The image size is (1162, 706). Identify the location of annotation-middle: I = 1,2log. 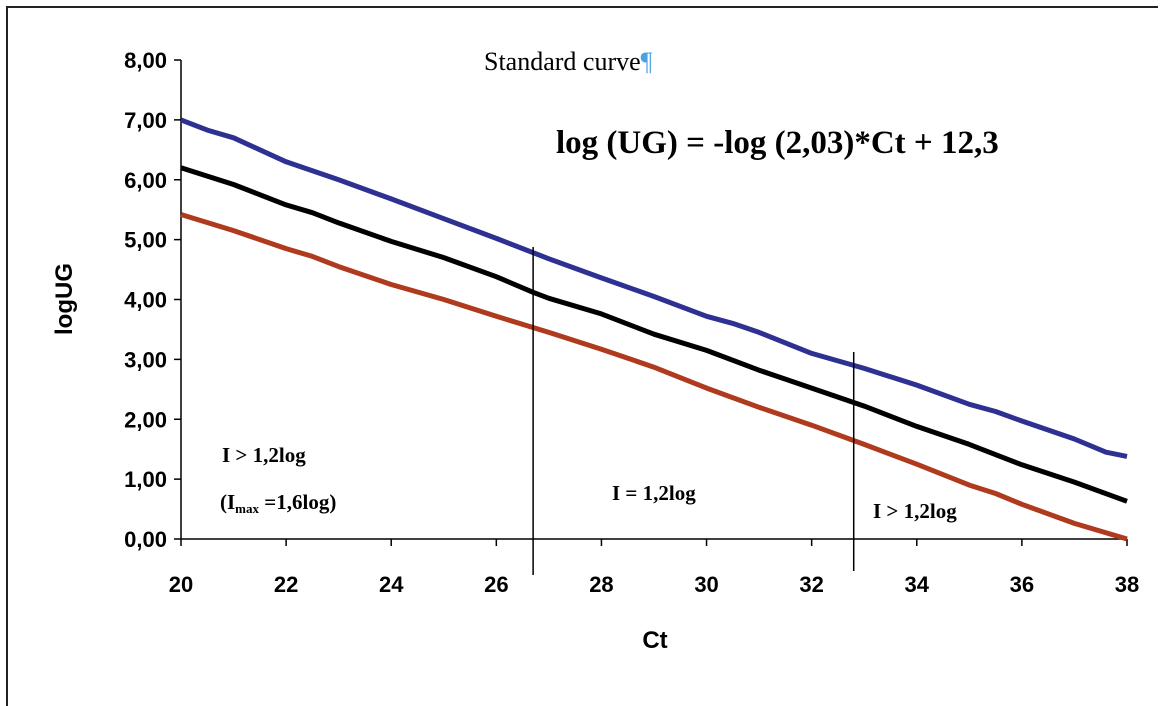
(654, 493).